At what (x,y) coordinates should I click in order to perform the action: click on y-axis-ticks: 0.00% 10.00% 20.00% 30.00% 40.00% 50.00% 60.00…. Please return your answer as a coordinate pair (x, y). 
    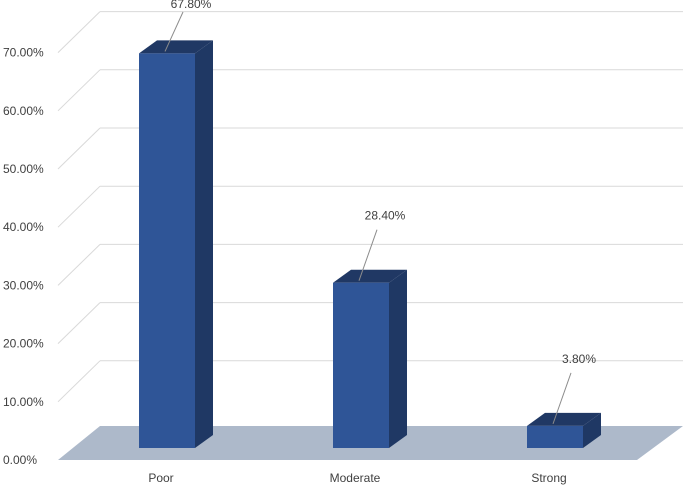
    Looking at the image, I should click on (23, 256).